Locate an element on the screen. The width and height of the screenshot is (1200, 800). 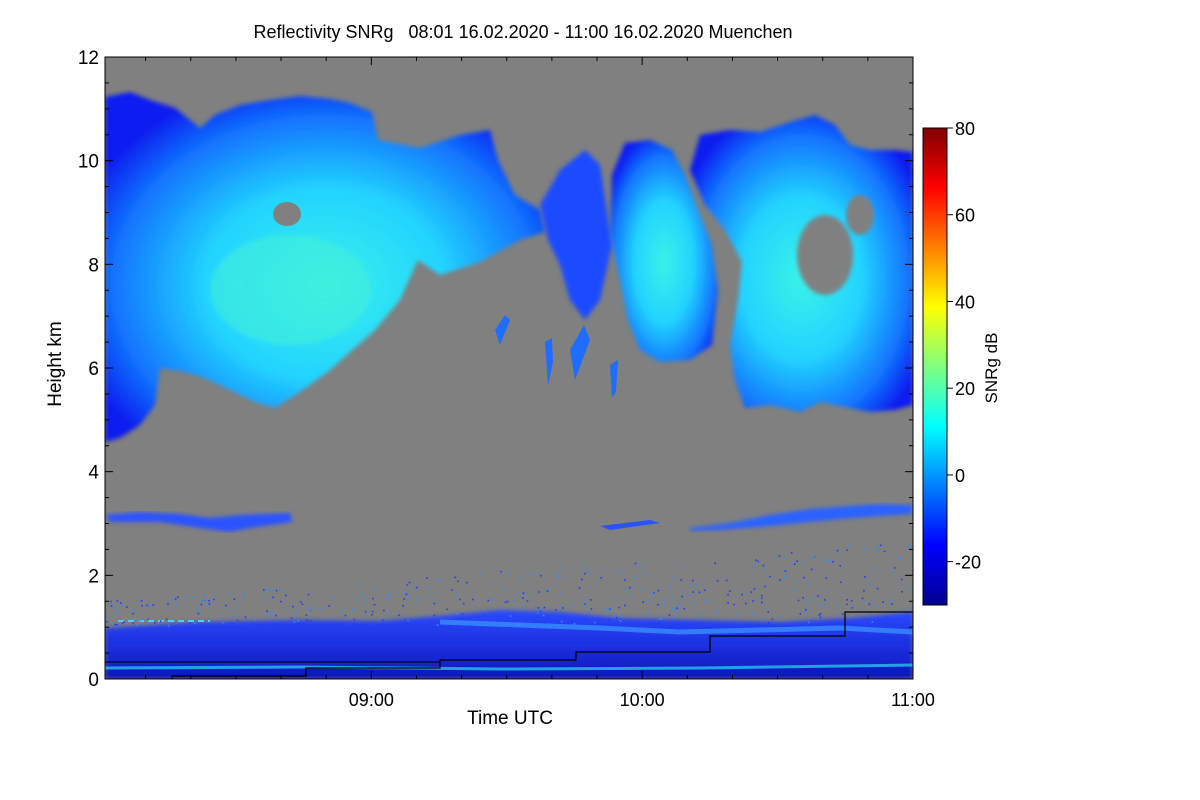
x-tick-label: 10:00 is located at coordinates (642, 700).